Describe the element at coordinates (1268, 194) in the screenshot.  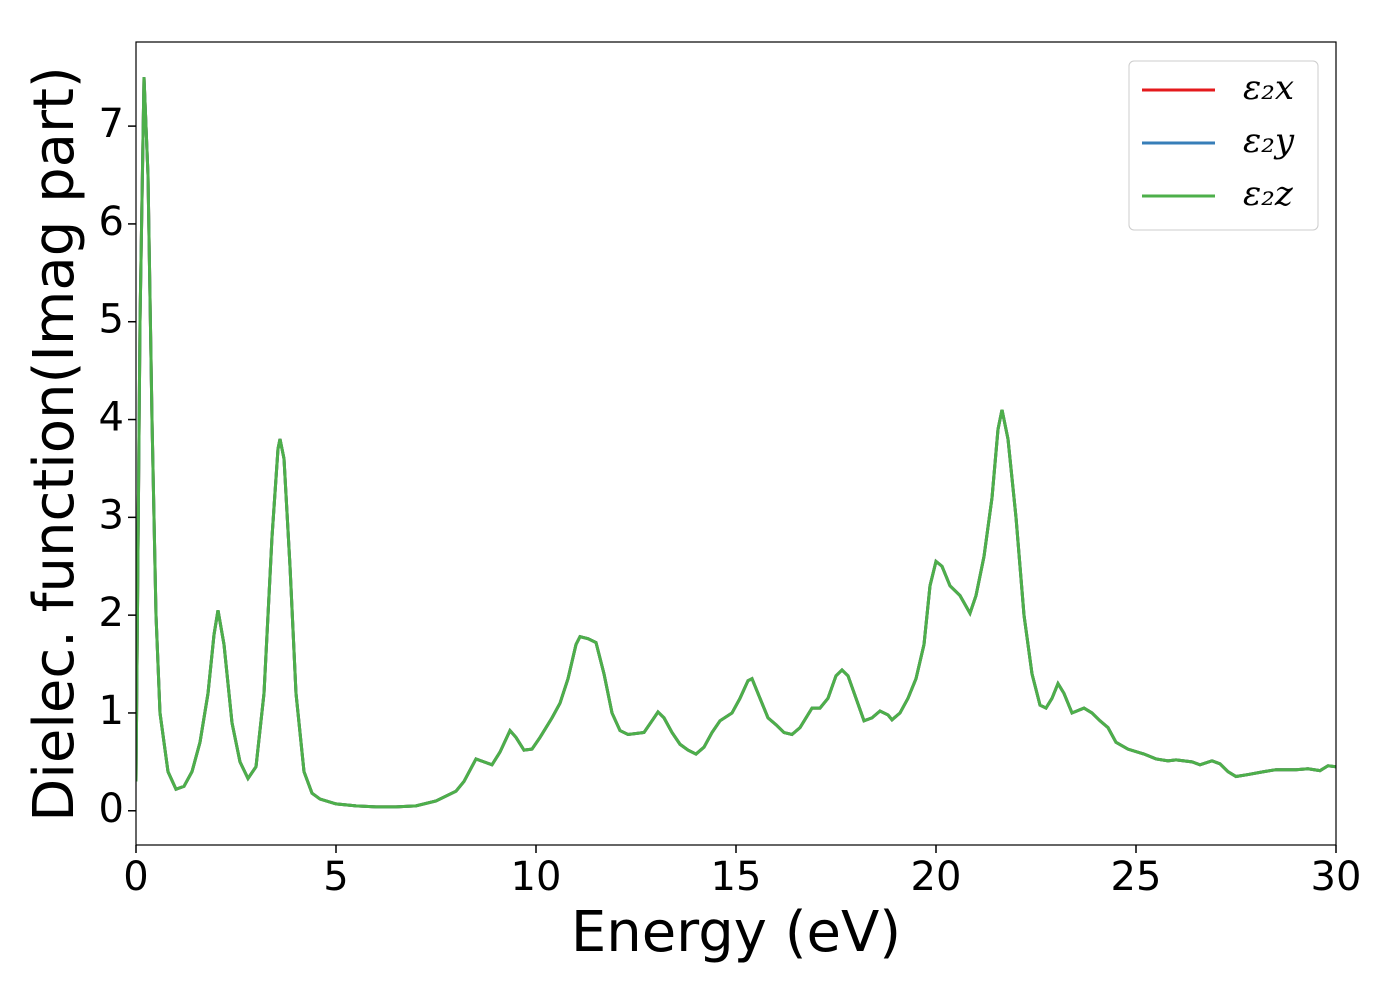
I see `legend-label: ε₂z` at that location.